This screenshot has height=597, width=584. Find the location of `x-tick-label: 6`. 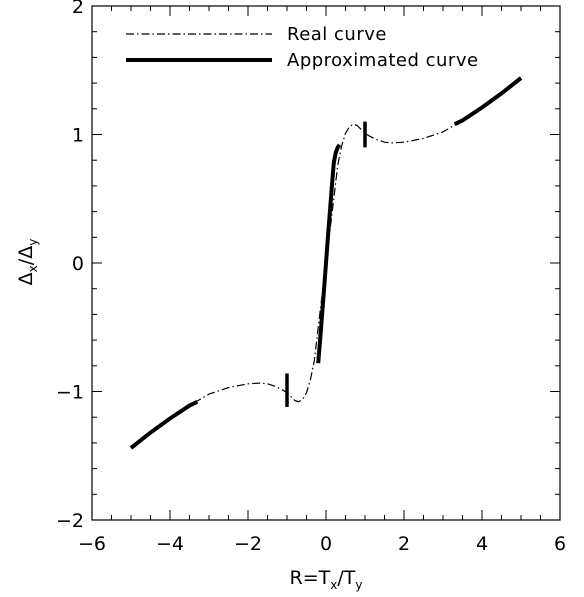

x-tick-label: 6 is located at coordinates (560, 544).